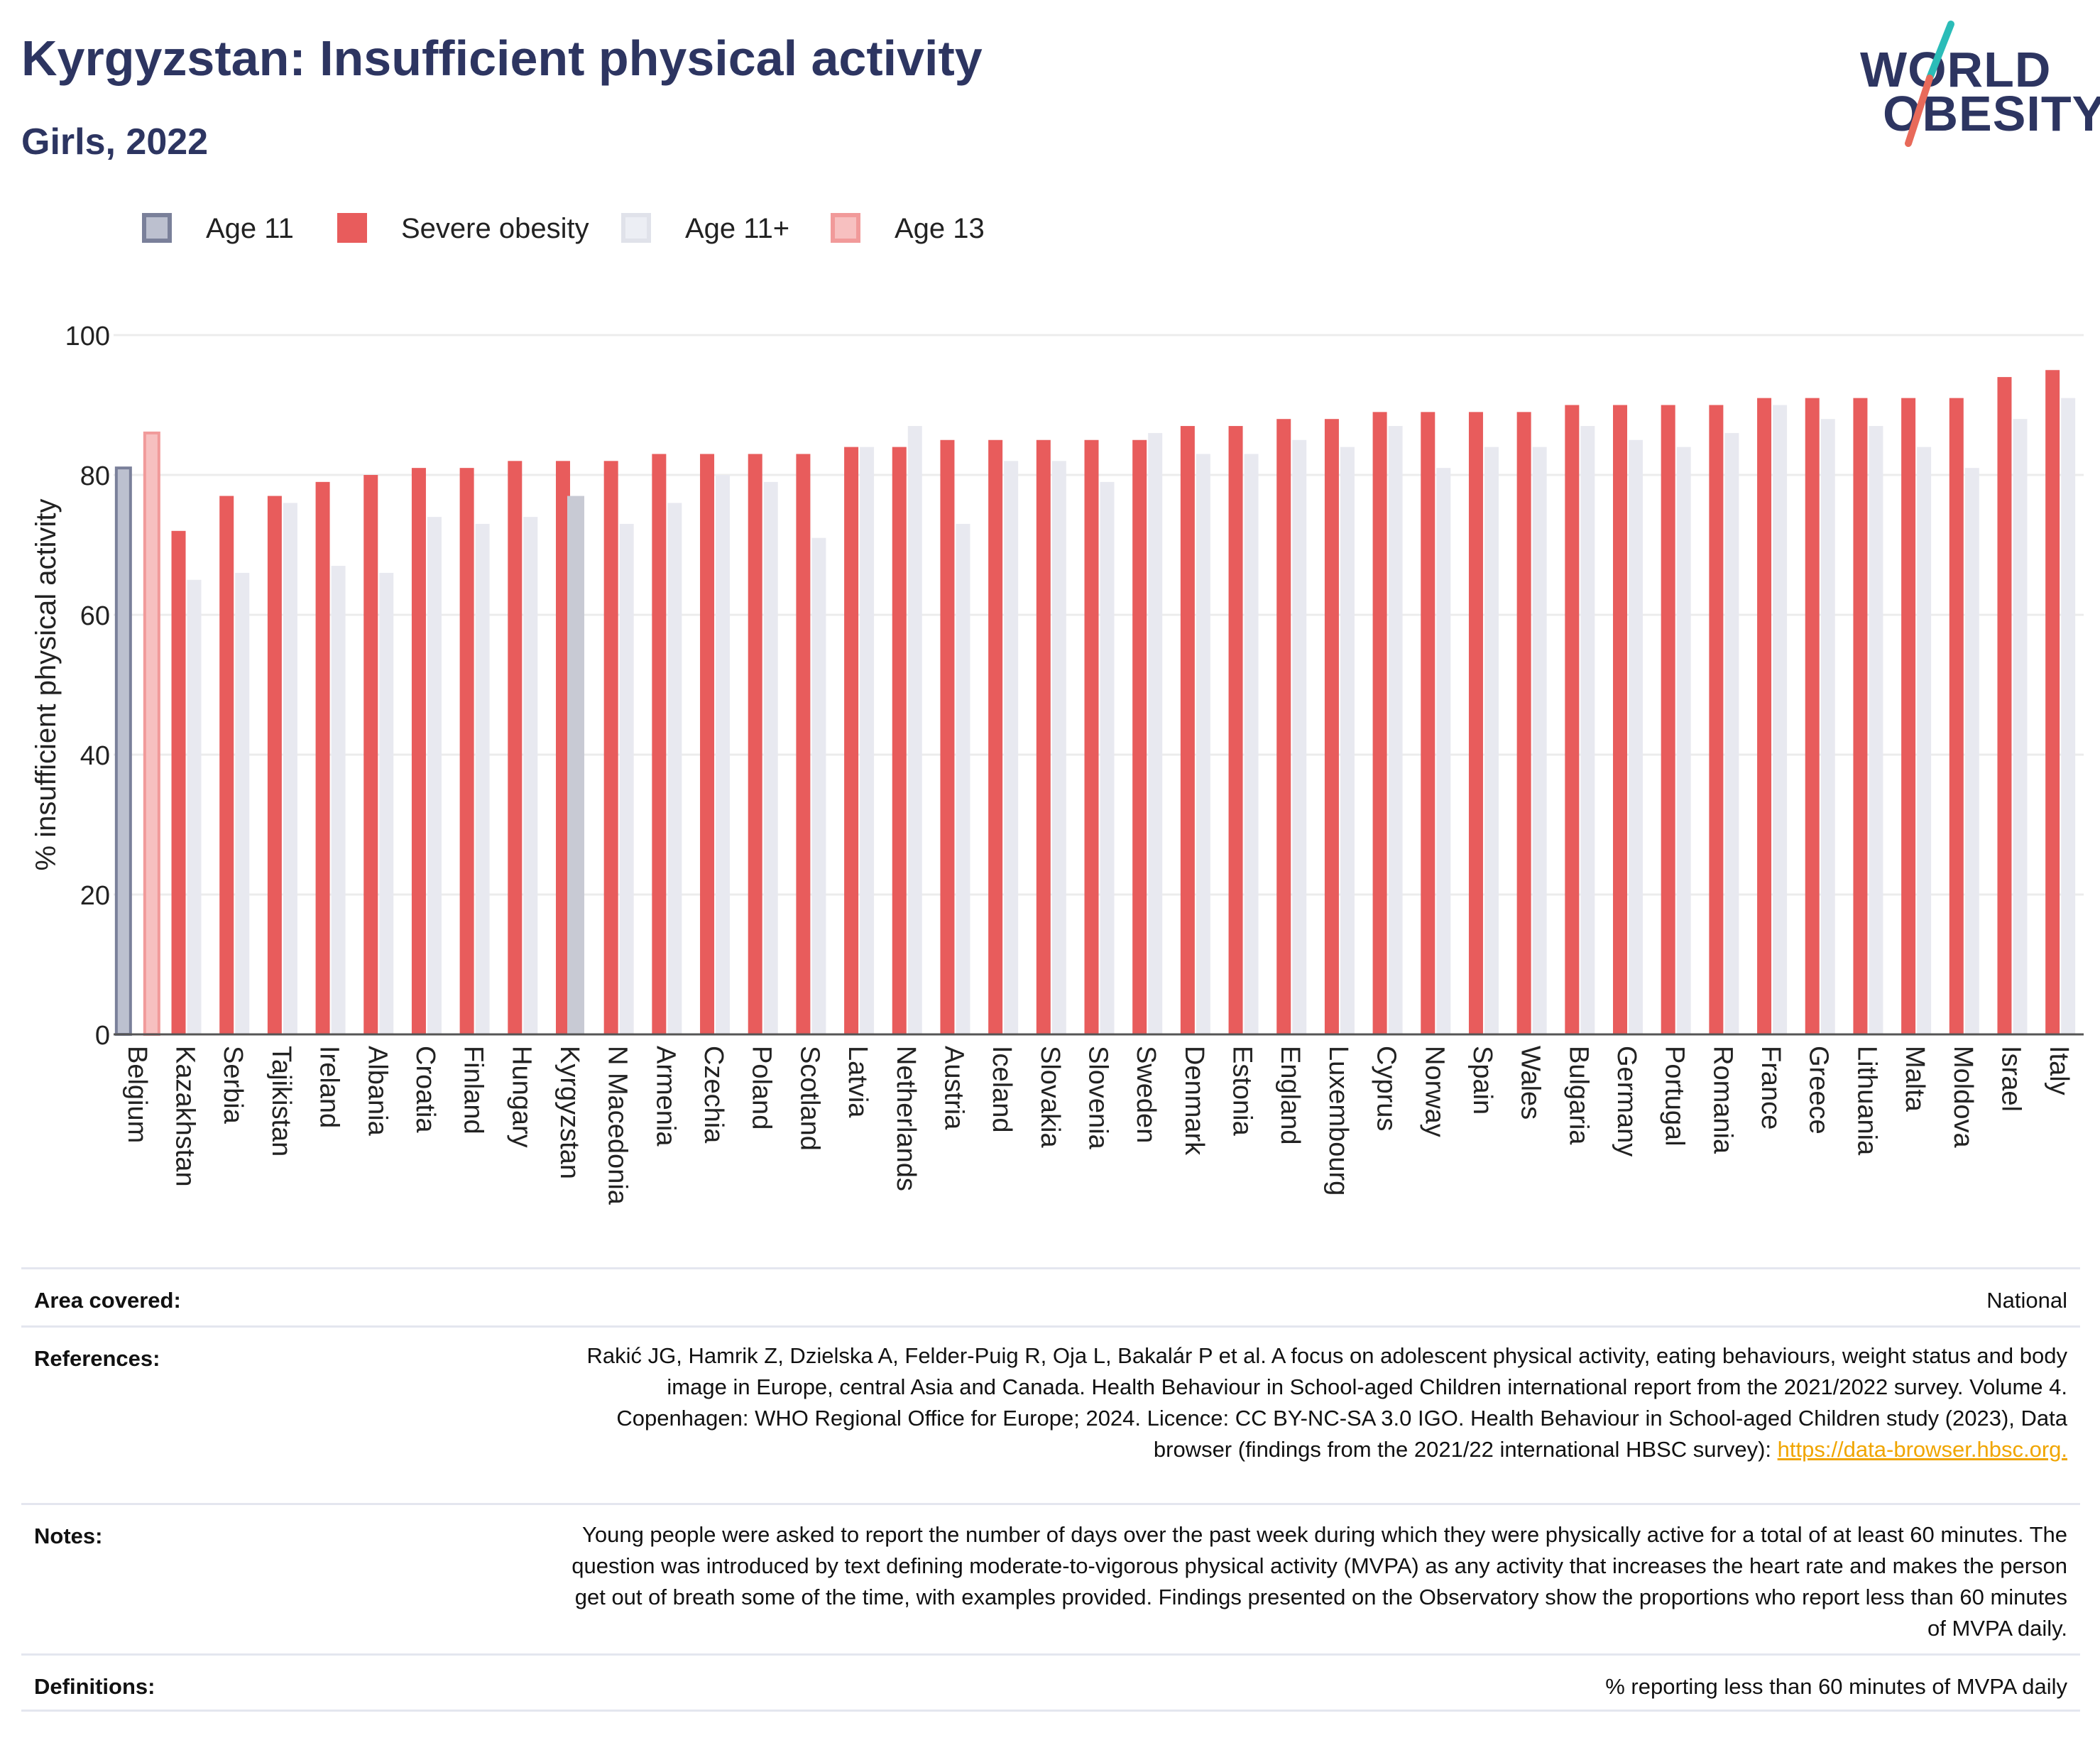  What do you see at coordinates (636, 228) in the screenshot?
I see `legend-swatch-age-11-plus` at bounding box center [636, 228].